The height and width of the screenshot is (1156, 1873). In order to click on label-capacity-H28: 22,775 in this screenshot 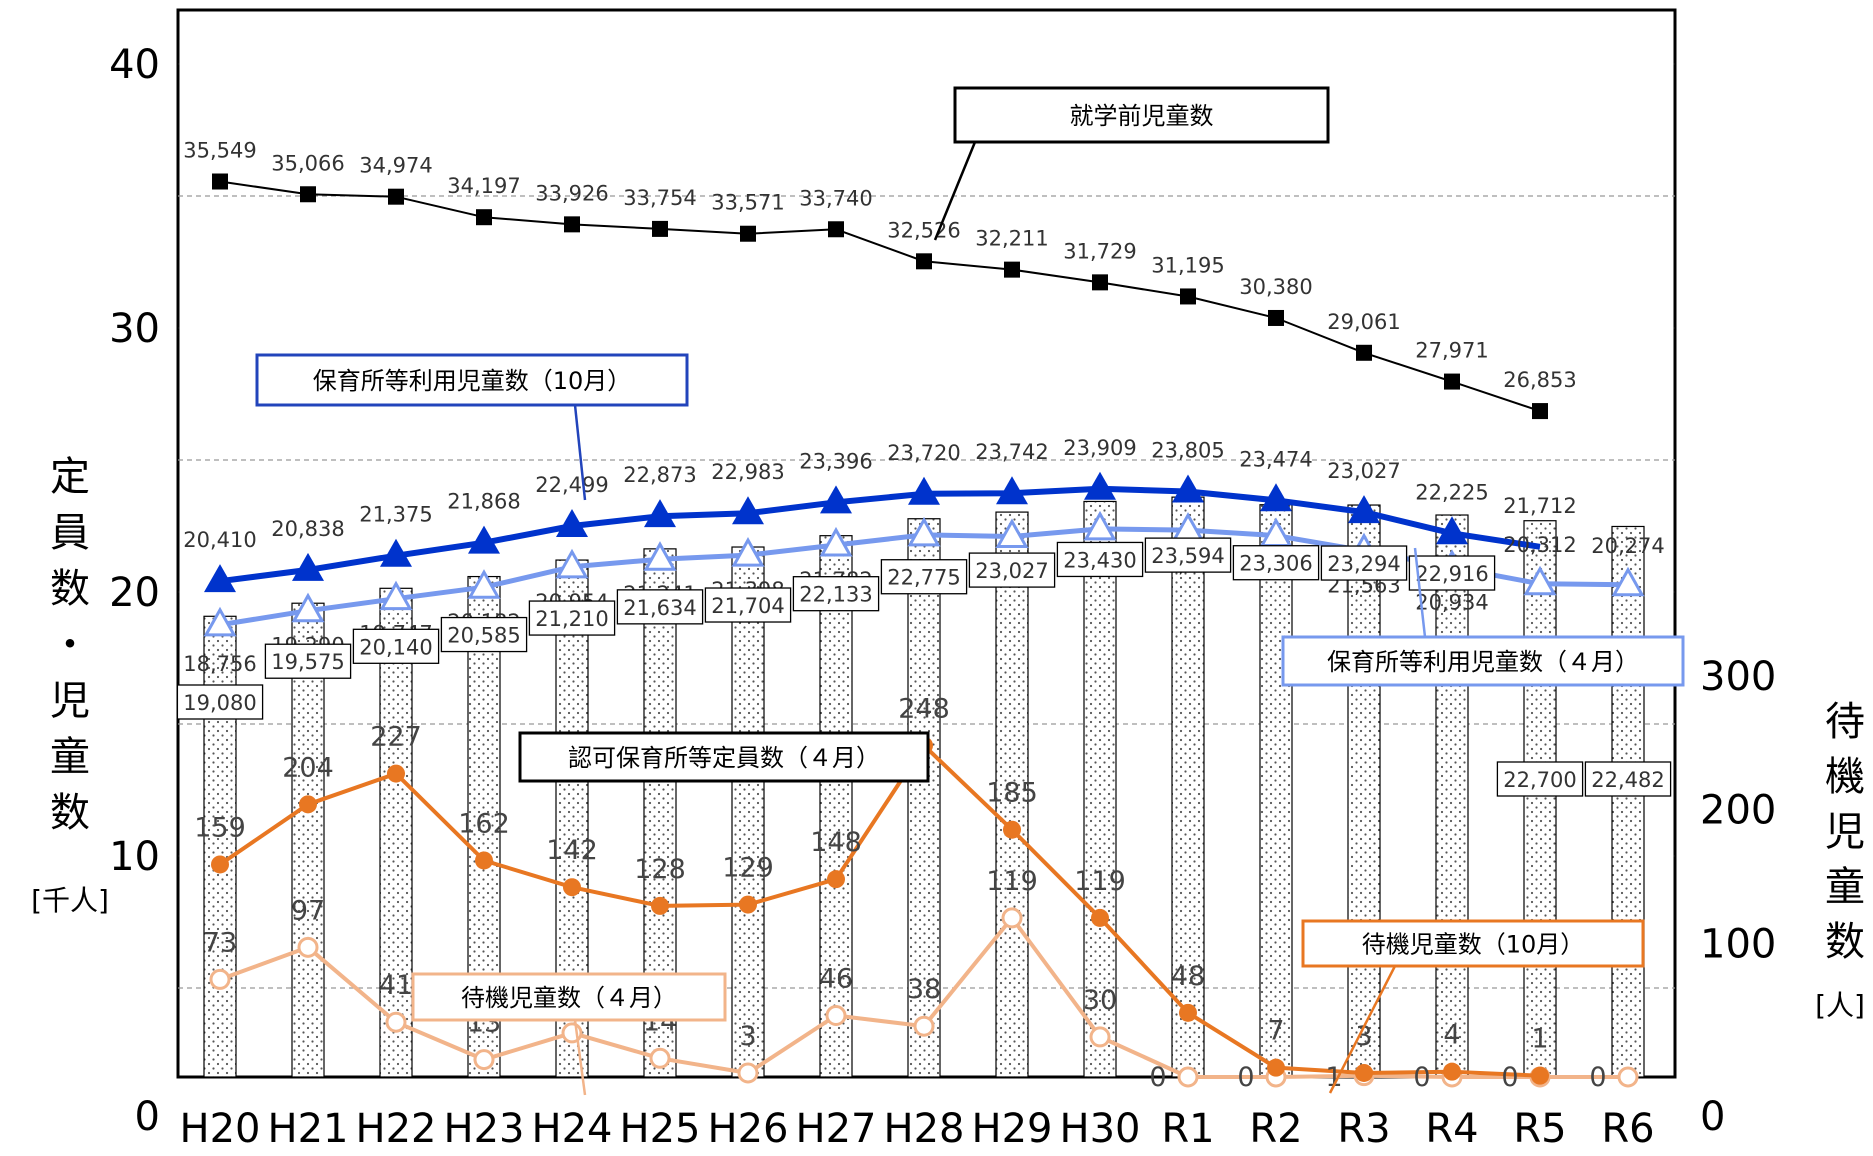, I will do `click(923, 578)`.